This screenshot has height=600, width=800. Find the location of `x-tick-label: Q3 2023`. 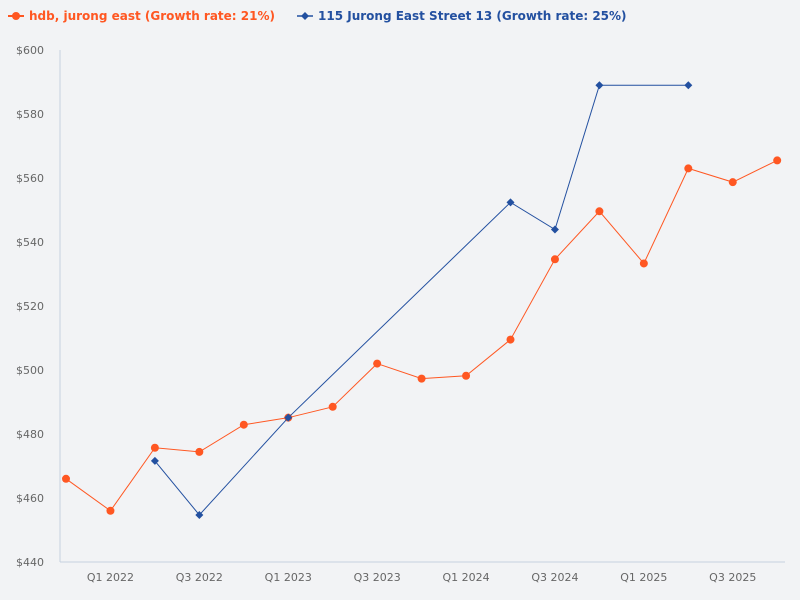

x-tick-label: Q3 2023 is located at coordinates (377, 577).